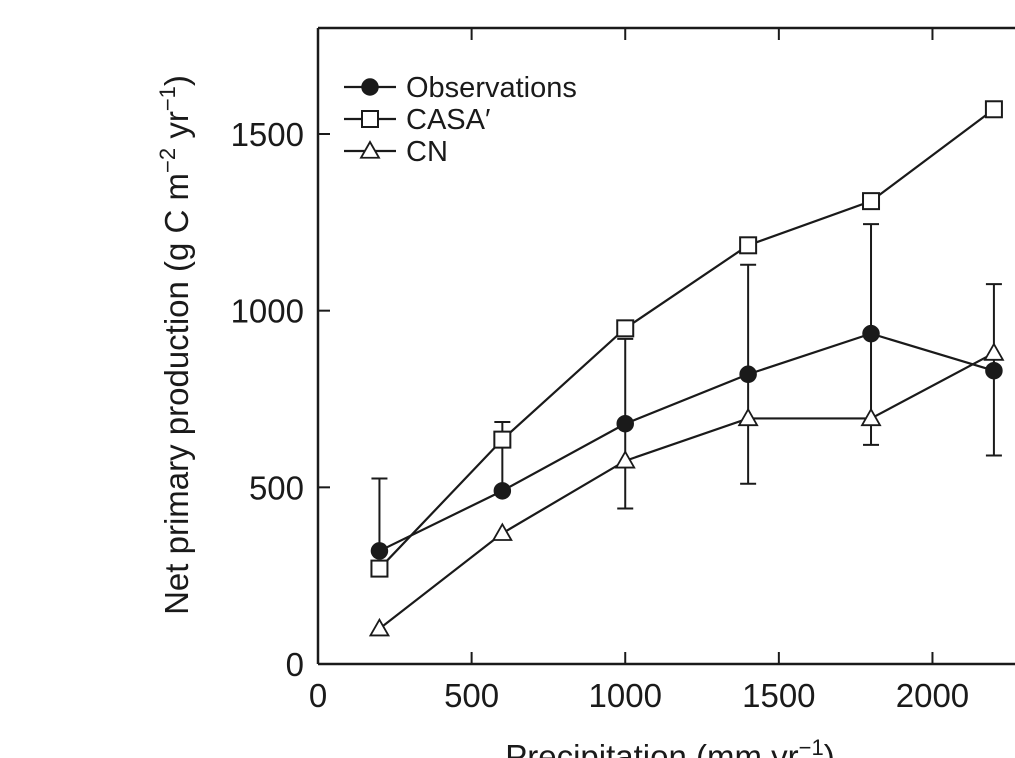  I want to click on y-tick-label: 500, so click(276, 487).